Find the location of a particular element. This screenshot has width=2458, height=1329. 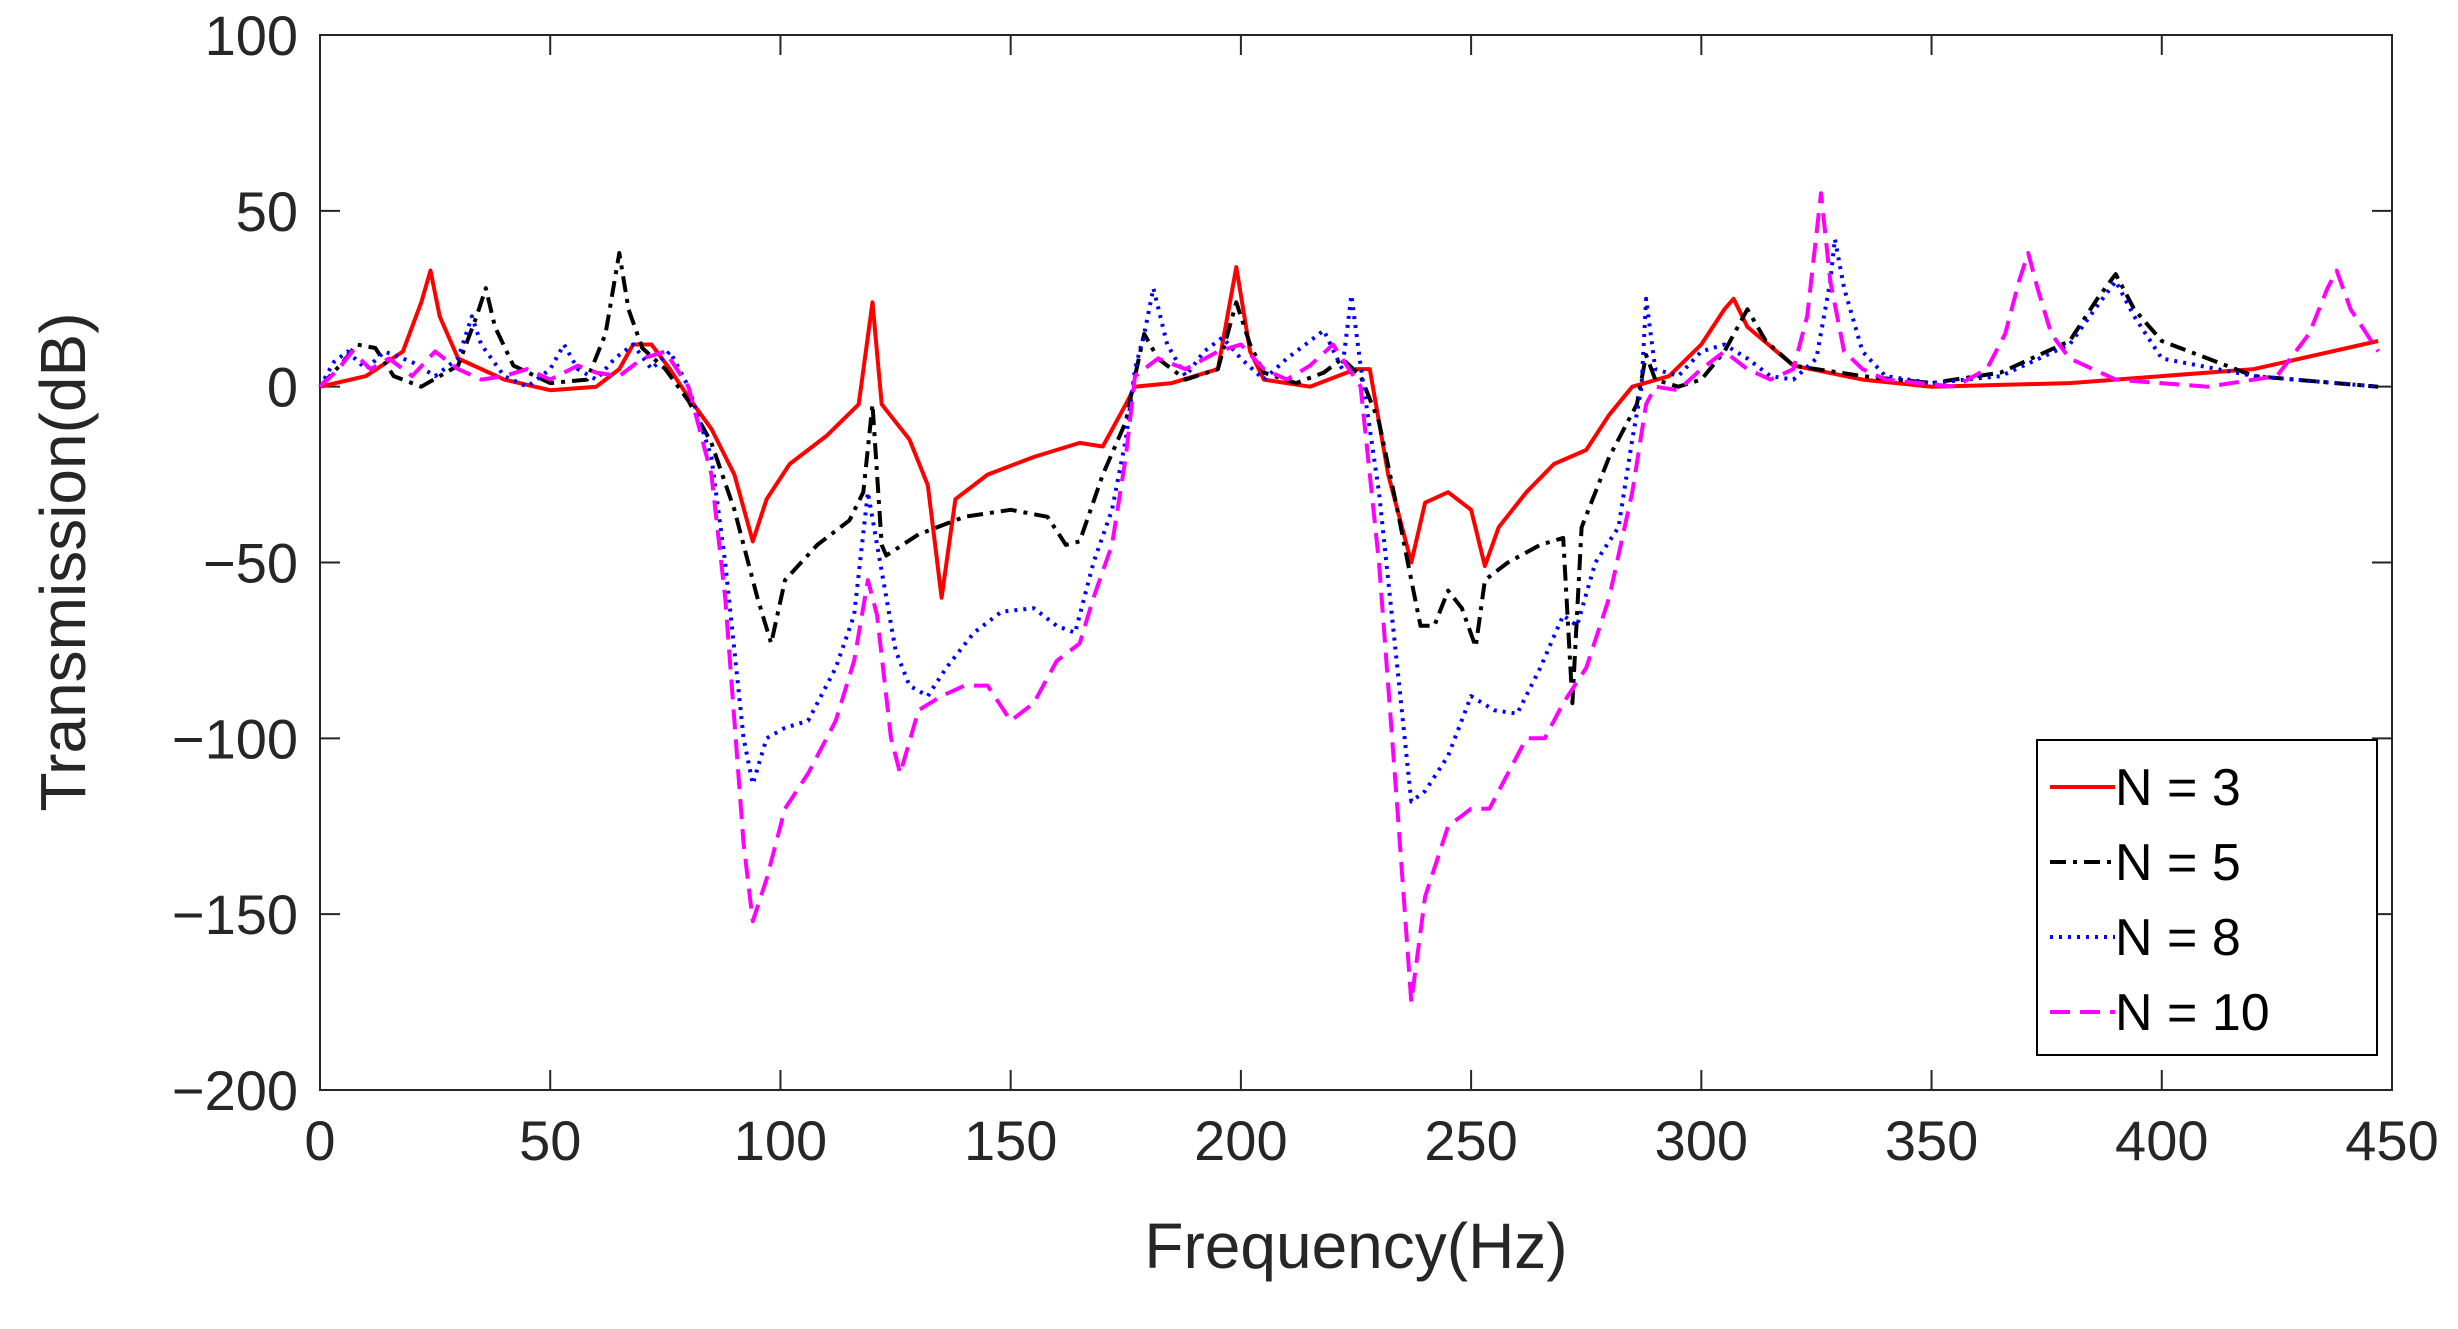

y-tick-label: 100 is located at coordinates (251, 35).